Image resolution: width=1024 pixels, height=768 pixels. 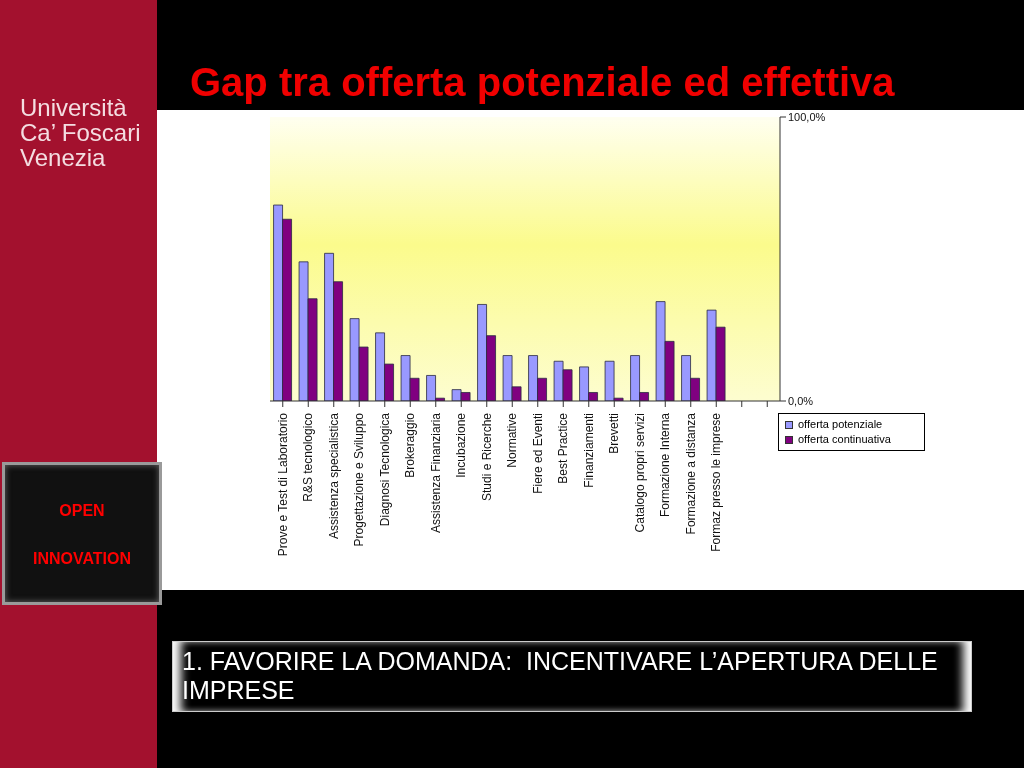 What do you see at coordinates (461, 445) in the screenshot?
I see `x-tick-label: Incubazione` at bounding box center [461, 445].